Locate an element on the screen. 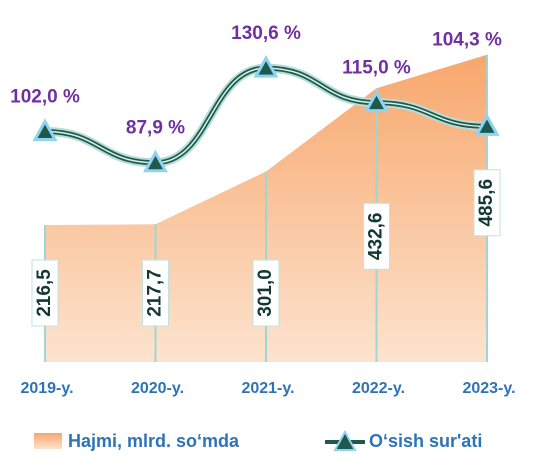  data-label: 104,3 % is located at coordinates (467, 39).